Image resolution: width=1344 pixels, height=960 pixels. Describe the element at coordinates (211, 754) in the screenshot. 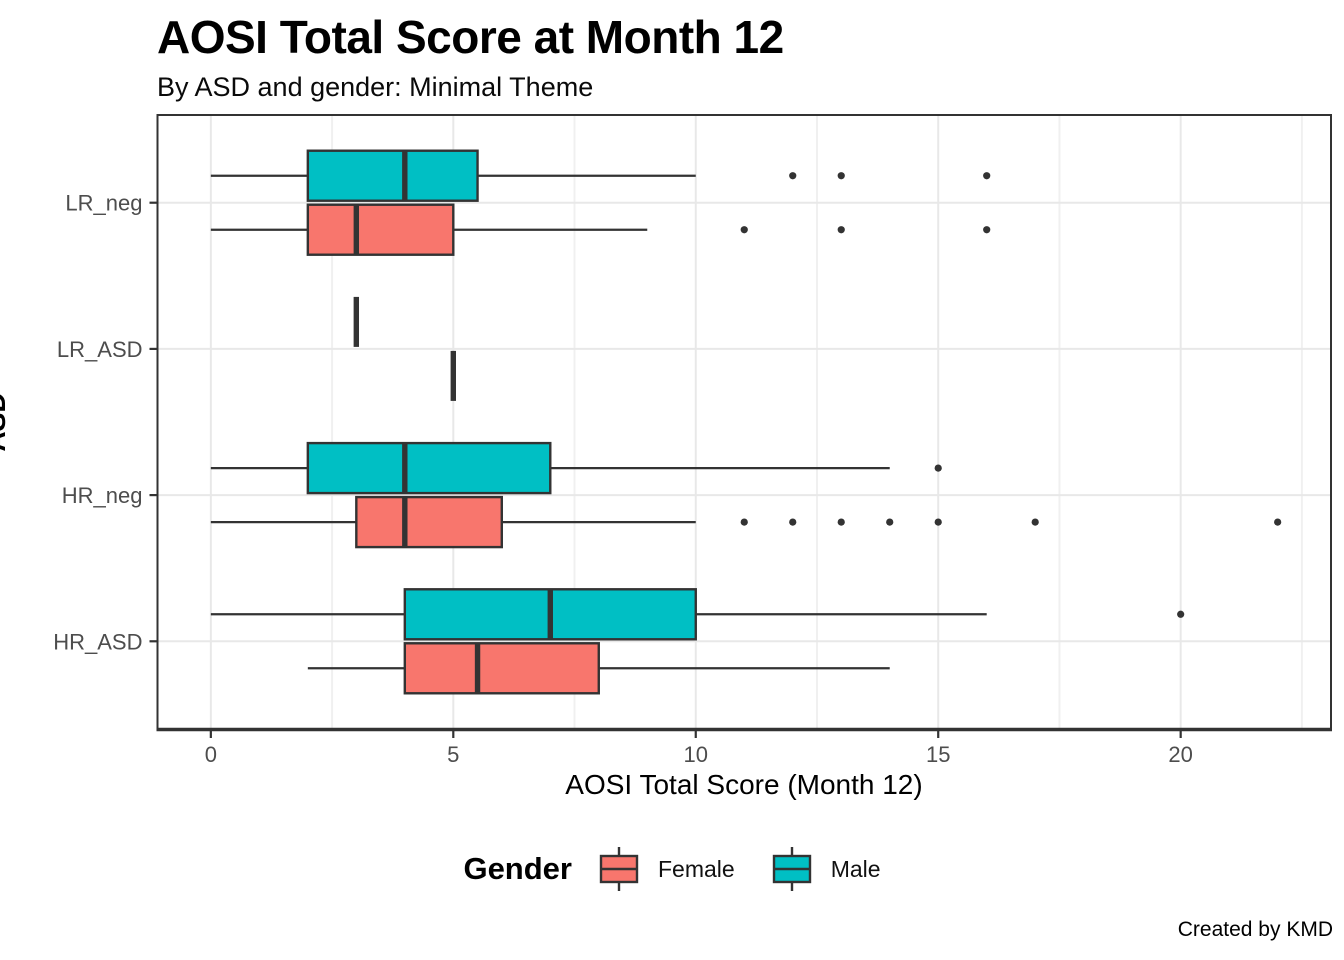

I see `x-tick-label: 0` at that location.